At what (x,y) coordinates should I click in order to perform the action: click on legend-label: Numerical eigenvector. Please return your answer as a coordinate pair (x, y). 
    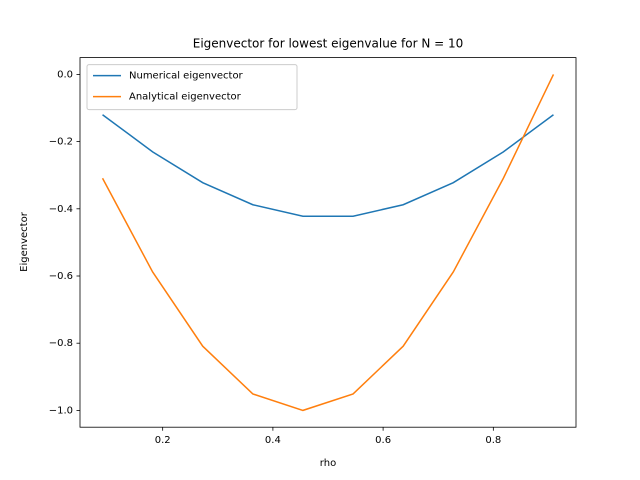
    Looking at the image, I should click on (186, 76).